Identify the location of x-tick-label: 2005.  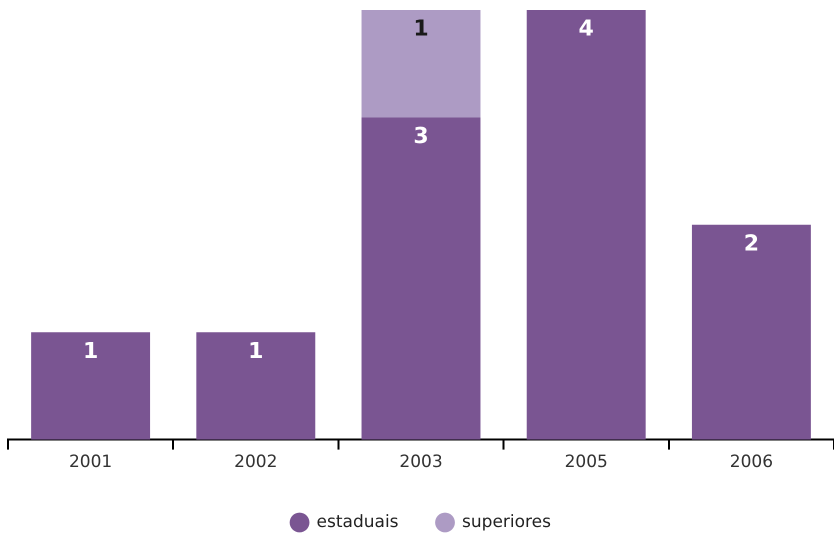
(586, 462).